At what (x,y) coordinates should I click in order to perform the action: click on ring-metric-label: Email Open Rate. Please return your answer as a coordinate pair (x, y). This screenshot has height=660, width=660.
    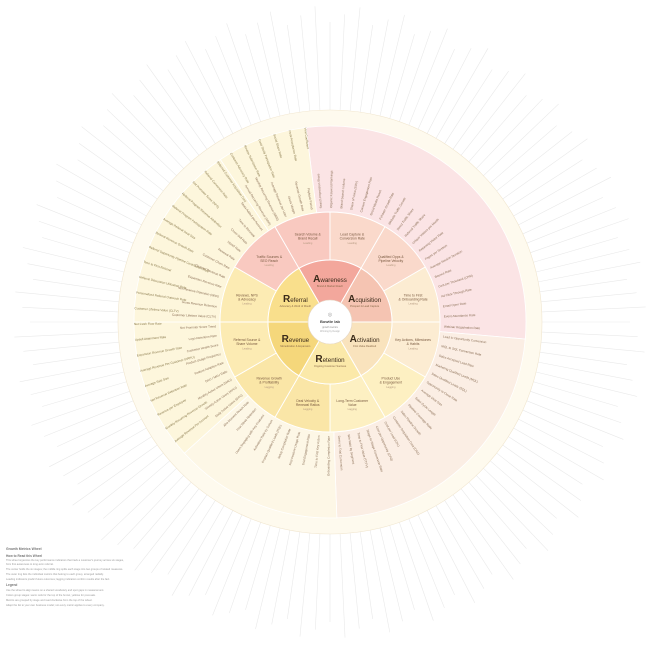
    Looking at the image, I should click on (455, 304).